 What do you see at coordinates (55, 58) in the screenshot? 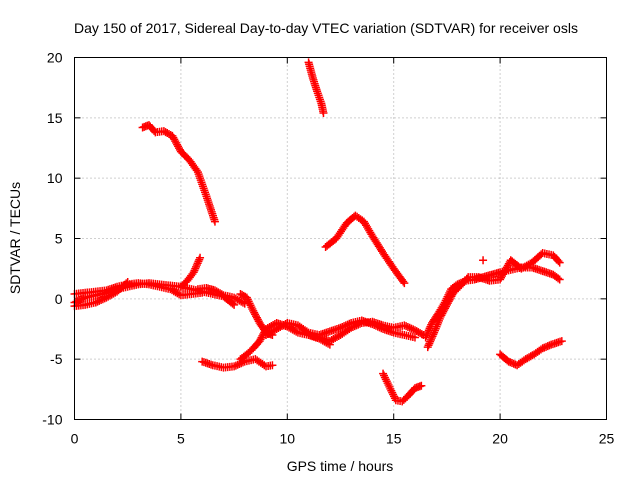
I see `y-tick-label: 20` at bounding box center [55, 58].